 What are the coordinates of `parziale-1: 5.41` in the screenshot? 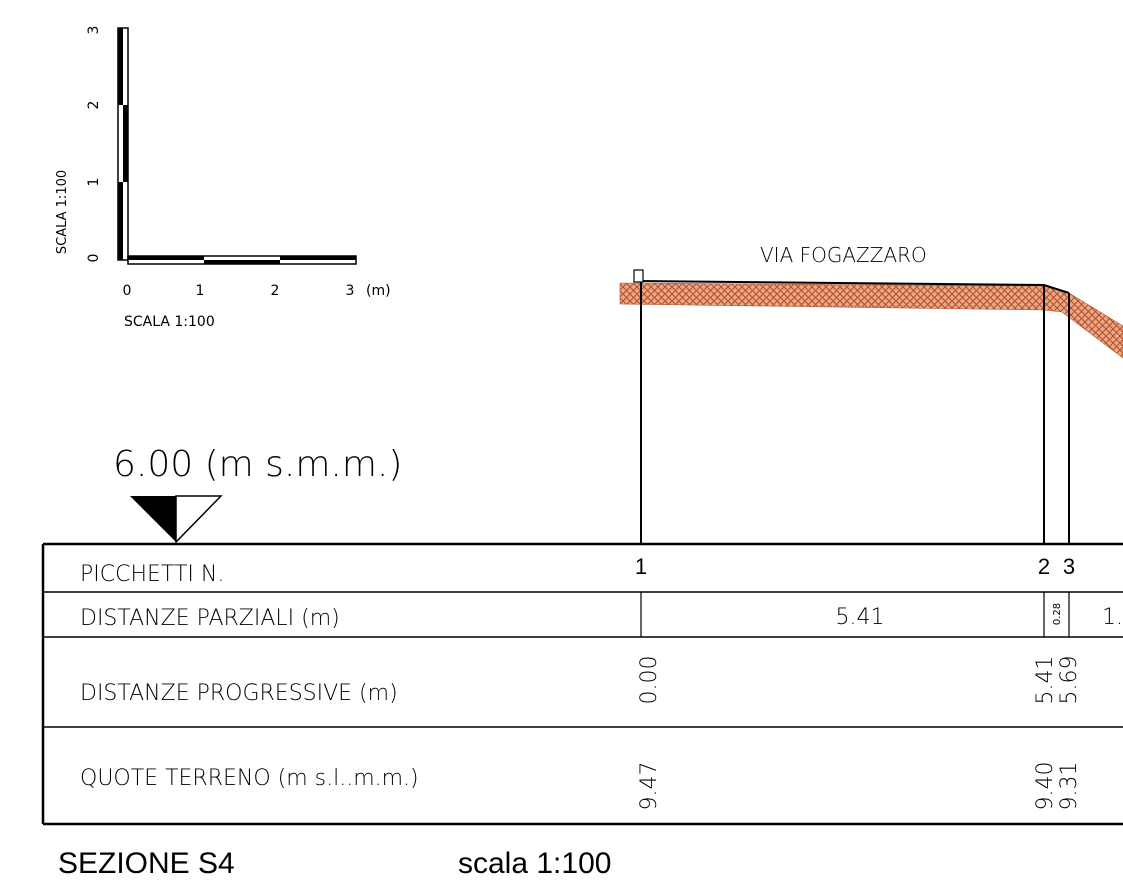 It's located at (860, 617).